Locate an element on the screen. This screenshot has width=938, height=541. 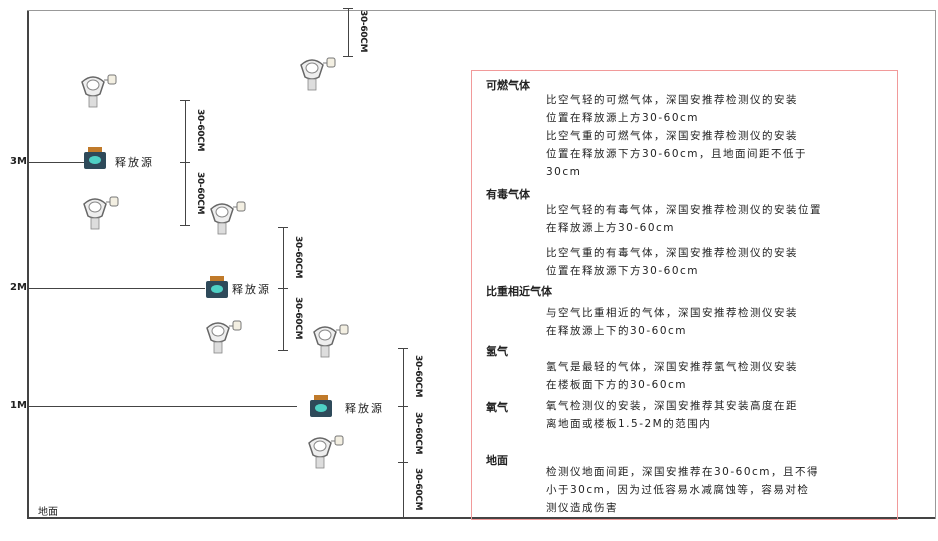
wall-line is located at coordinates (28, 264).